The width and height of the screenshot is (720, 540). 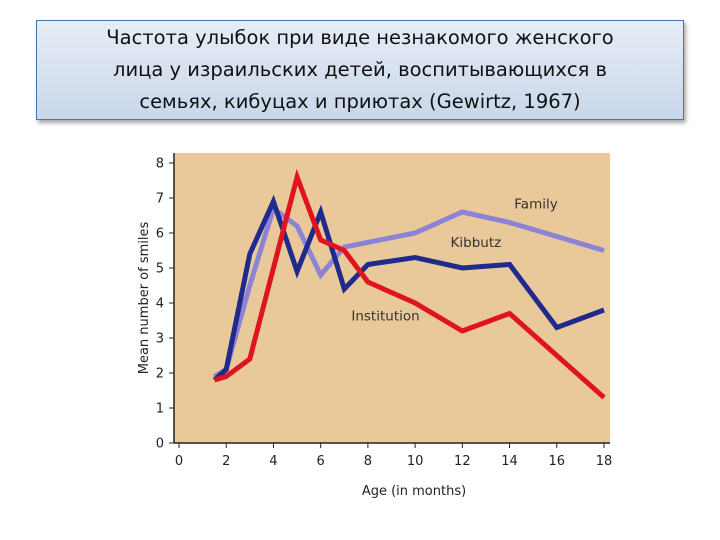 What do you see at coordinates (414, 491) in the screenshot?
I see `x-axis-label: Age (in months)` at bounding box center [414, 491].